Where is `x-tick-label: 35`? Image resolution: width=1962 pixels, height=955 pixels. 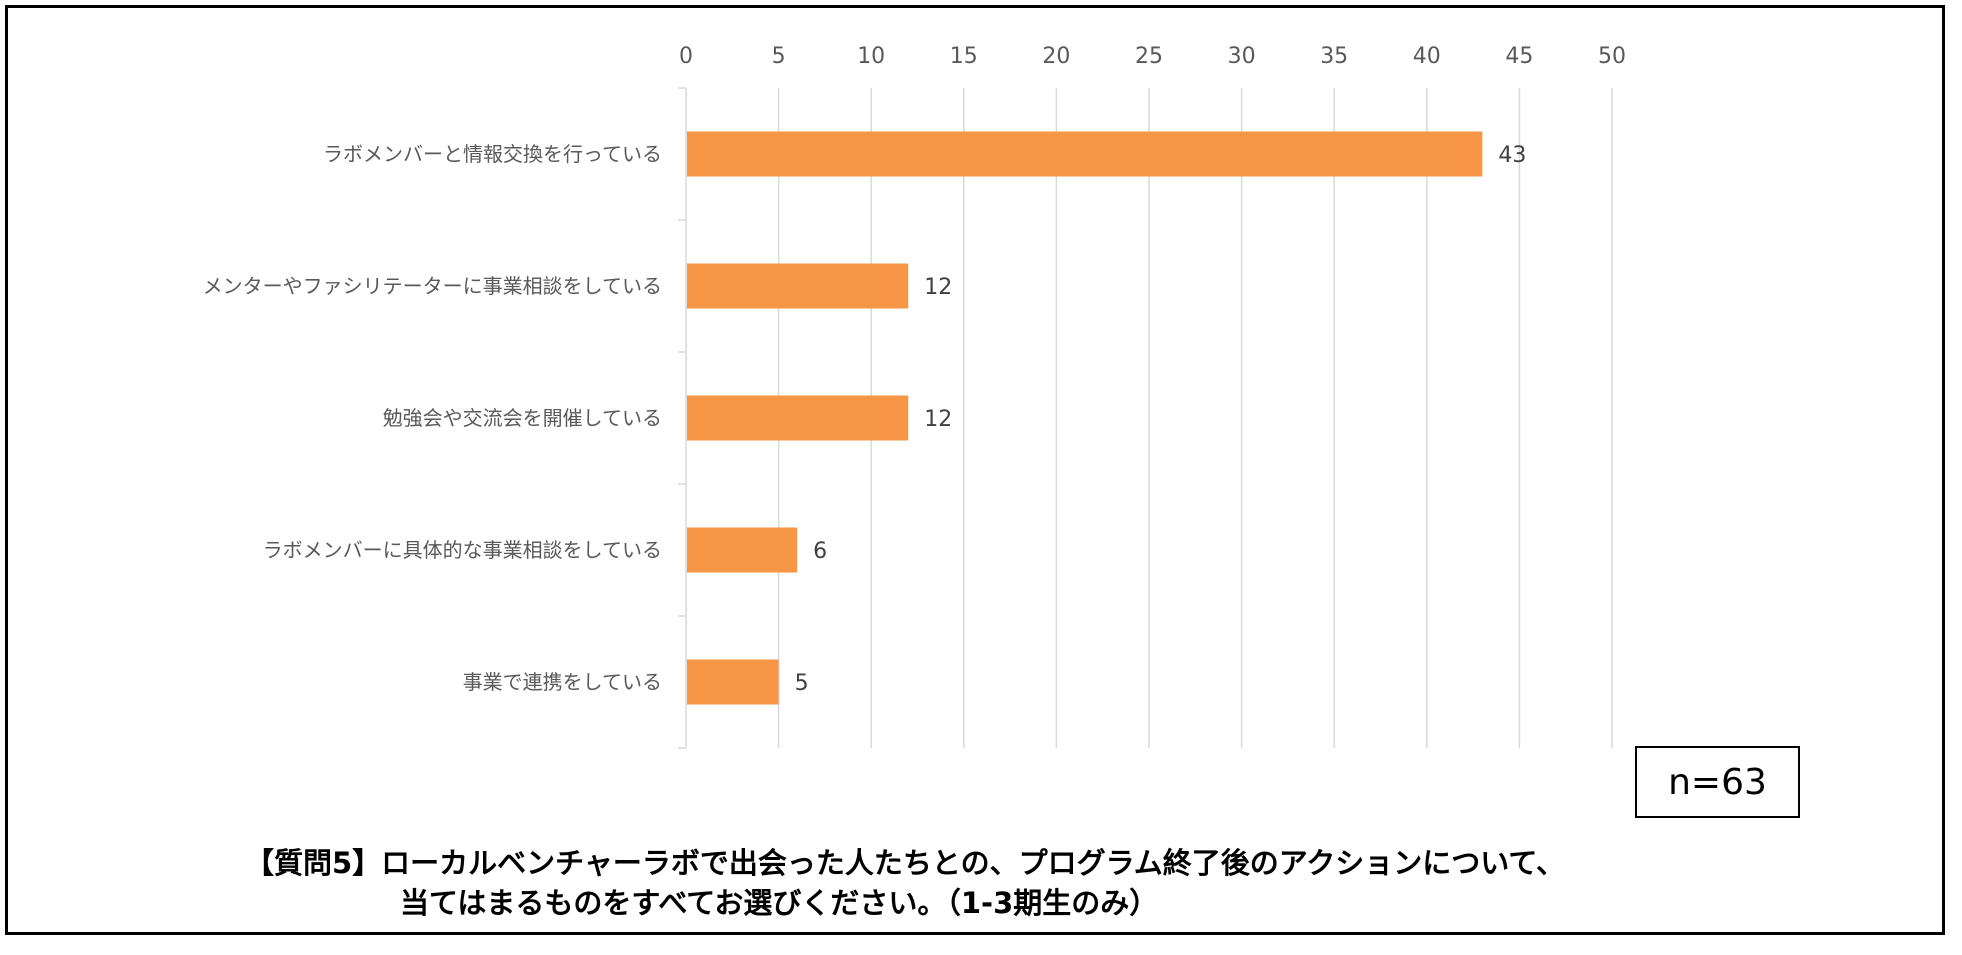
x-tick-label: 35 is located at coordinates (1334, 56).